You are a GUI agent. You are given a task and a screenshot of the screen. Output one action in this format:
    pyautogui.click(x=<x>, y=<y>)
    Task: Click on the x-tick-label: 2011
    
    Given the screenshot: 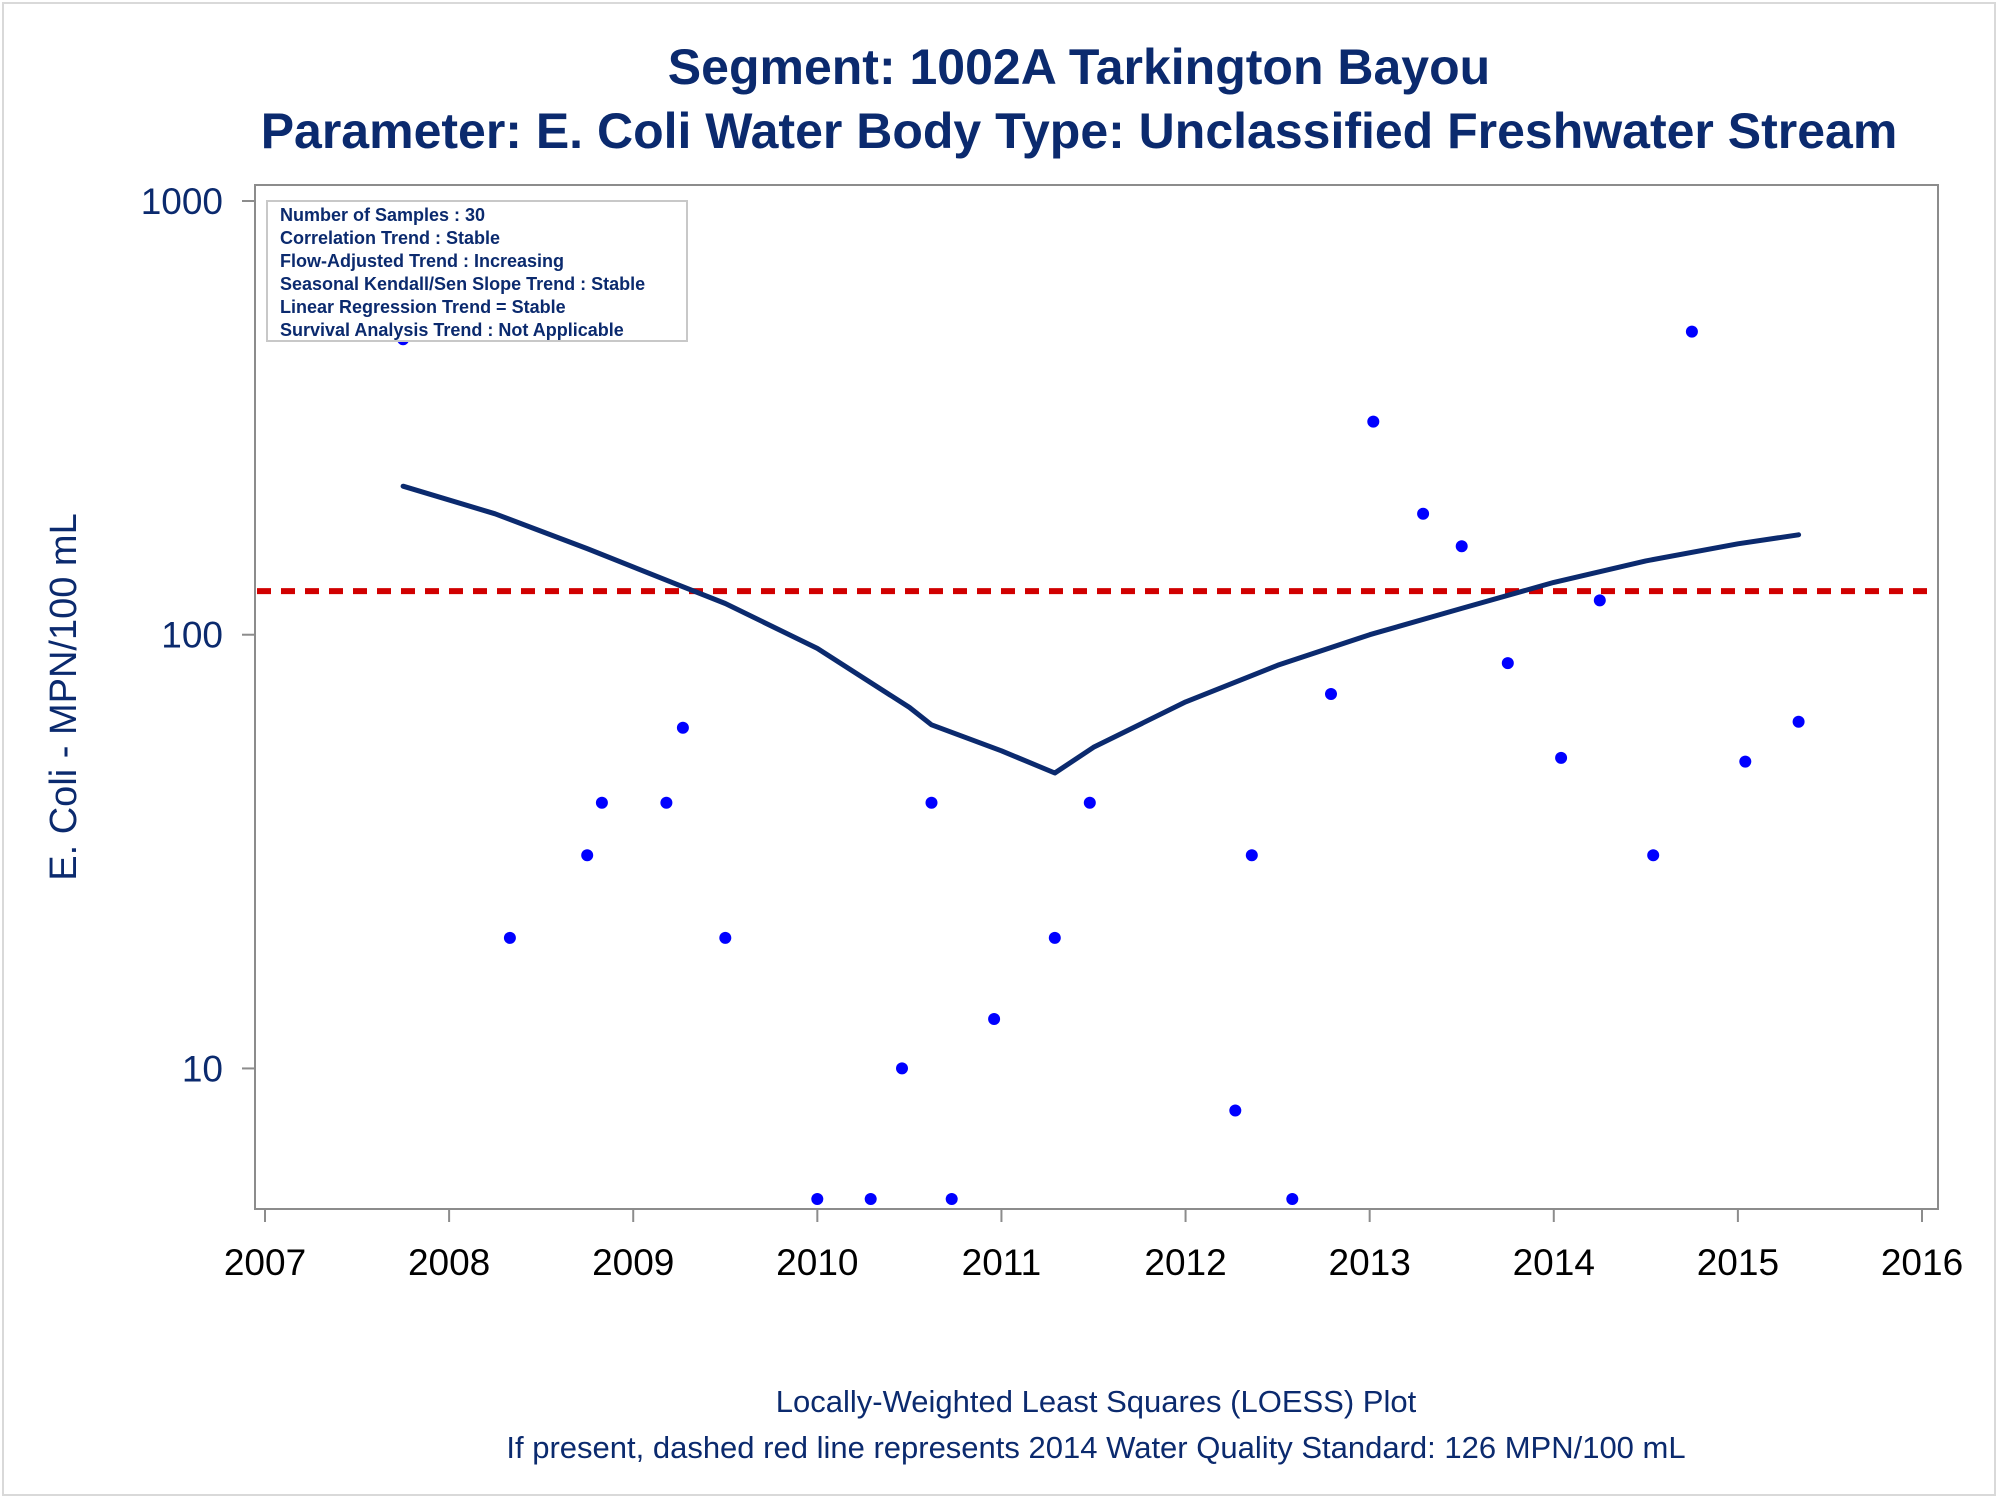 What is the action you would take?
    pyautogui.click(x=1002, y=1262)
    